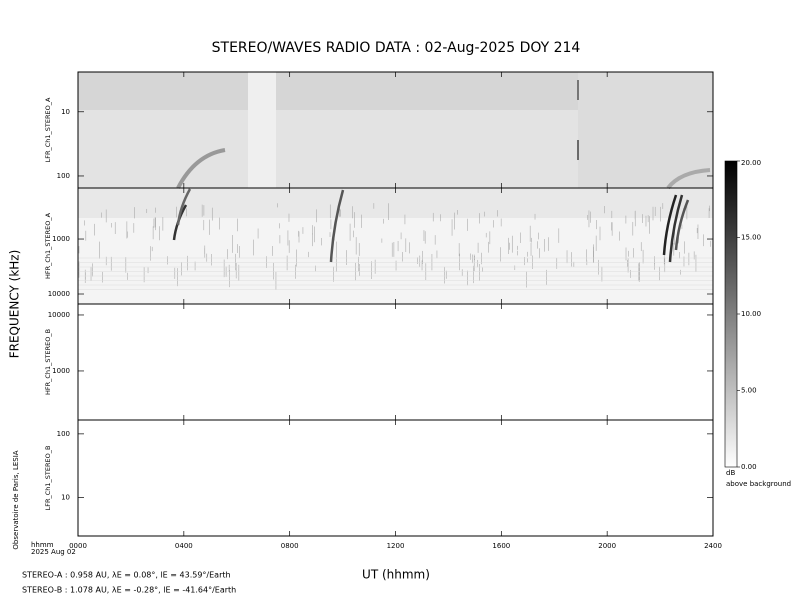 This screenshot has height=612, width=792. Describe the element at coordinates (48, 478) in the screenshot. I see `panel-name: LFR_Ch1_STEREO_B` at that location.